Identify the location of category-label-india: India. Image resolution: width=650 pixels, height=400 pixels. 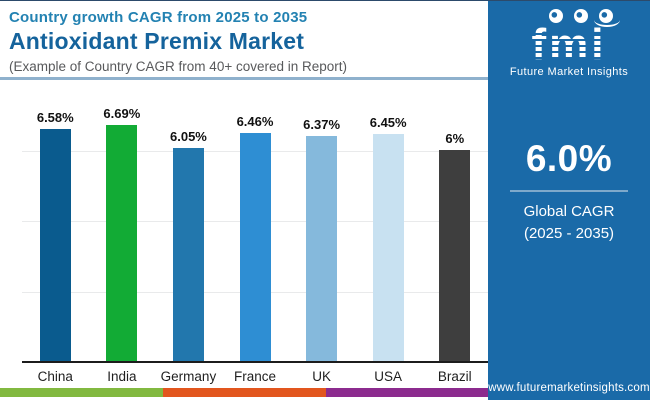
(122, 376).